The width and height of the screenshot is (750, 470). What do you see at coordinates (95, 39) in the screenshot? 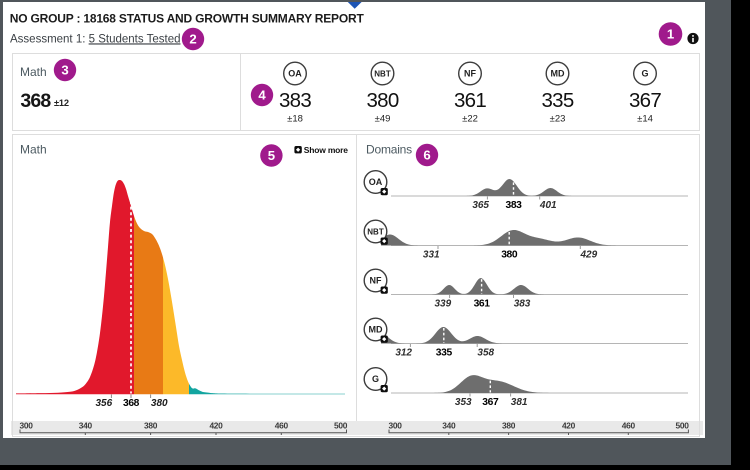
I see `svg-text:Assessment 1: 5 Students Teste: Assessment 1: 5 Students Tested` at bounding box center [95, 39].